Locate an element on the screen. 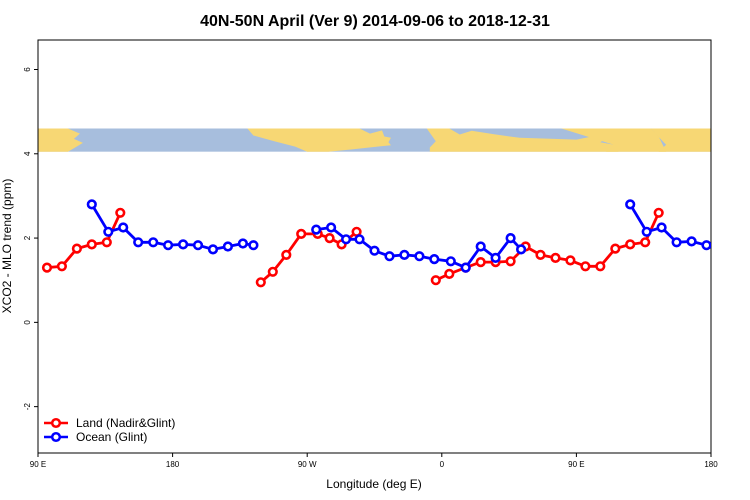 The image size is (750, 500). series-land is located at coordinates (352, 247).